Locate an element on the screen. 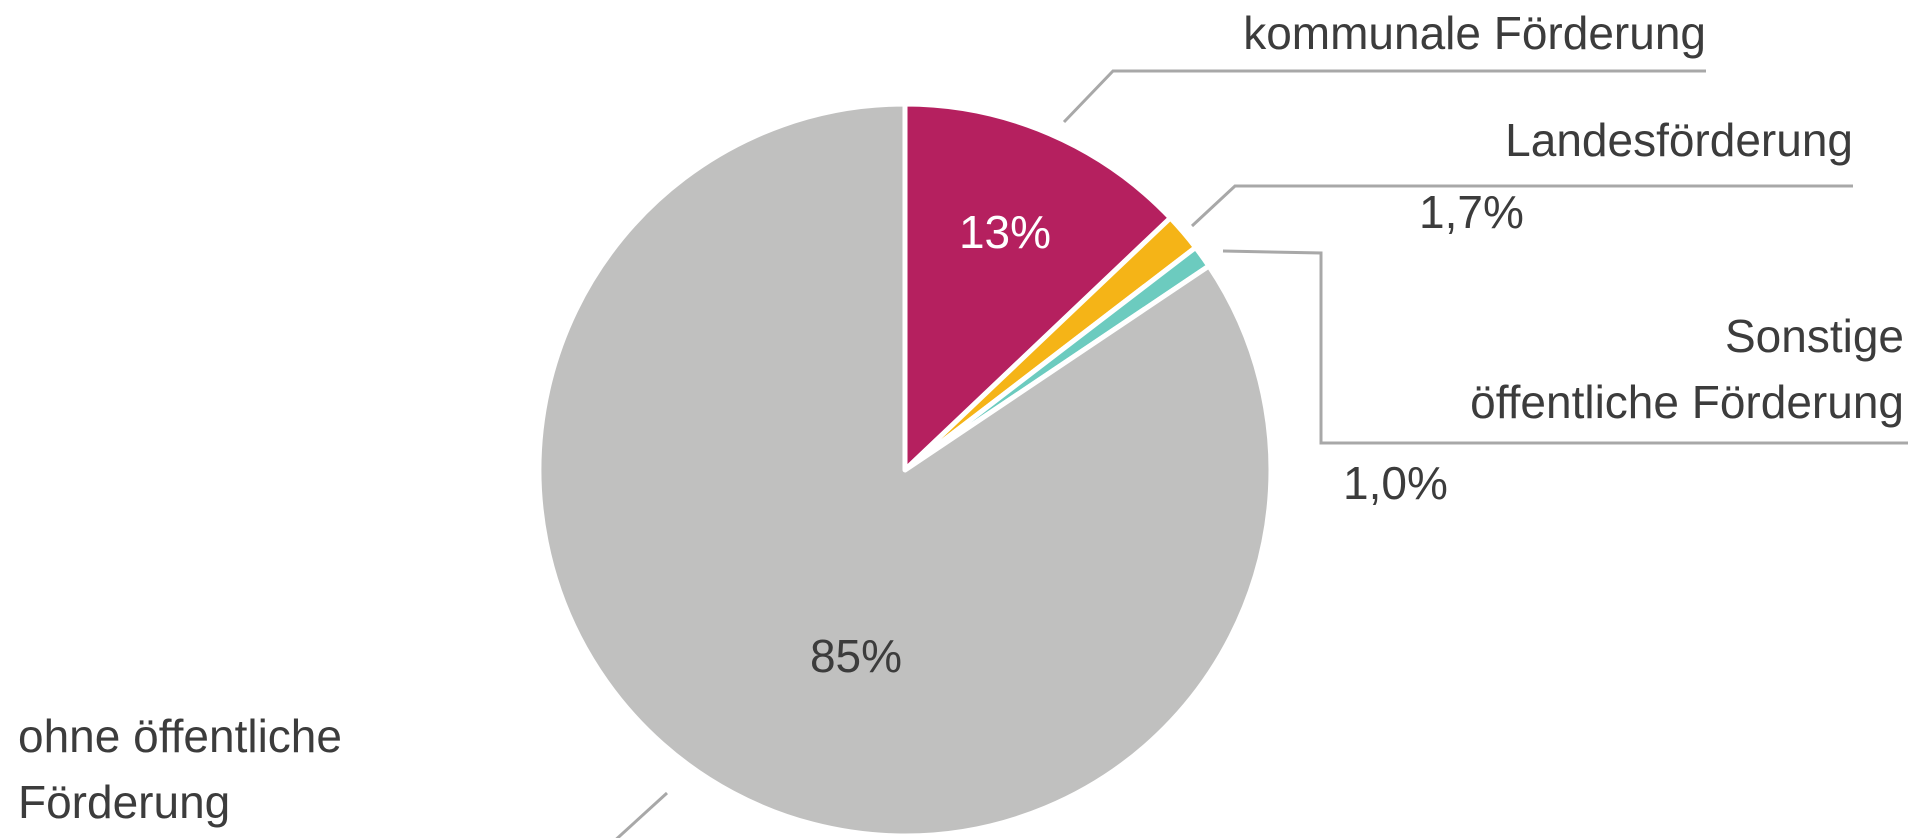  category-label: Sonstige öffentliche Förderung is located at coordinates (1687, 369).